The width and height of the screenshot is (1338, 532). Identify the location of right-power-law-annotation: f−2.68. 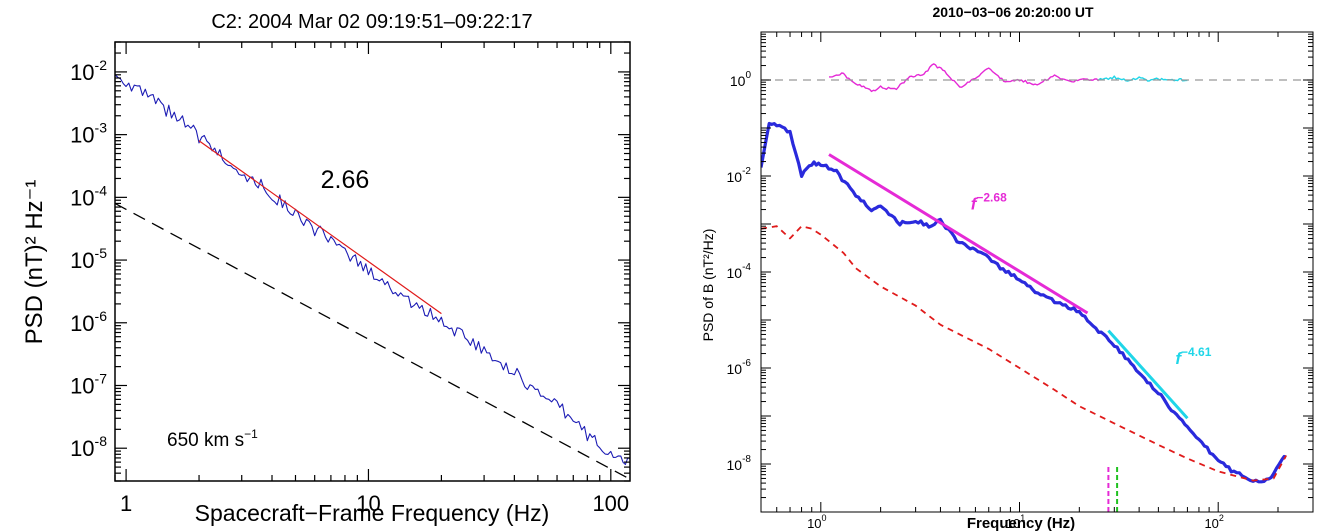
(989, 202).